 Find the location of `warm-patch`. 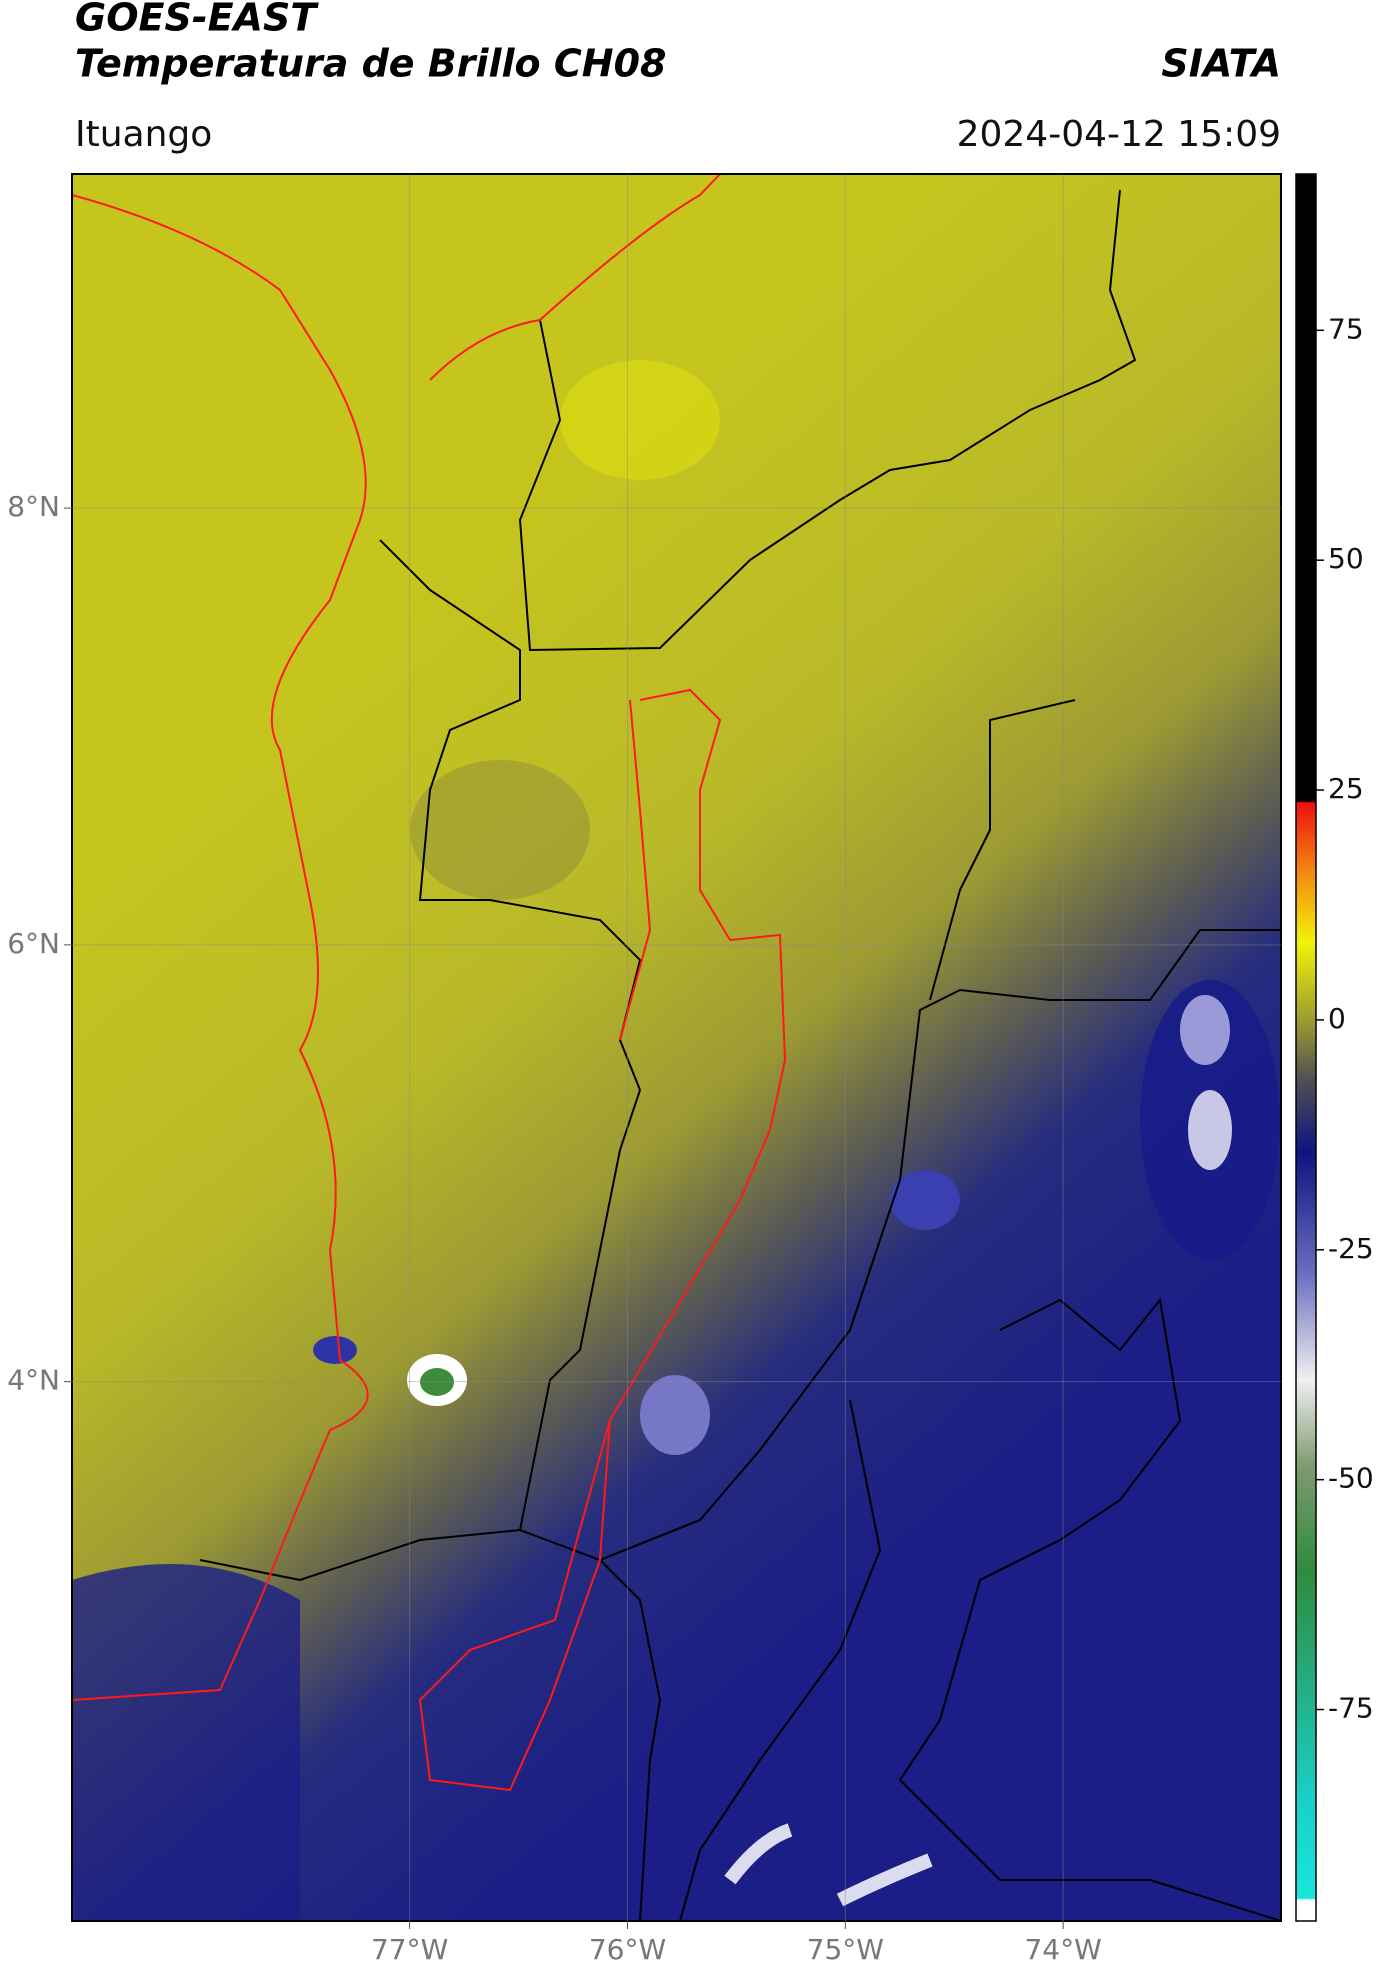

warm-patch is located at coordinates (640, 420).